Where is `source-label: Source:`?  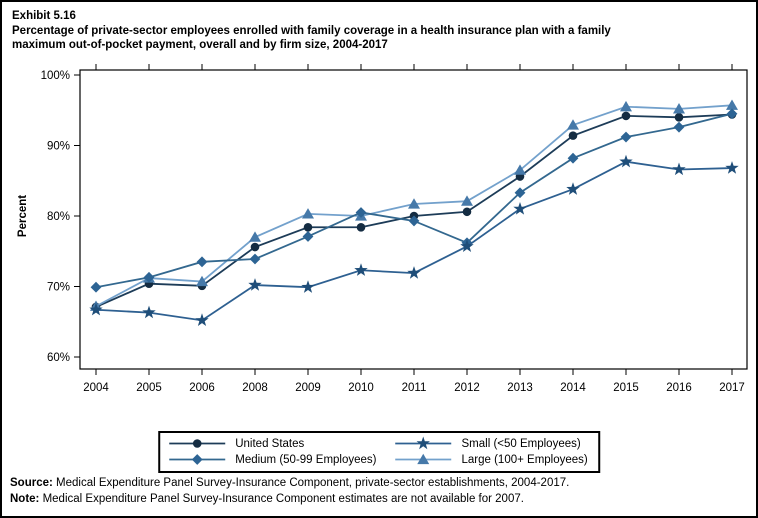 source-label: Source: is located at coordinates (31, 483).